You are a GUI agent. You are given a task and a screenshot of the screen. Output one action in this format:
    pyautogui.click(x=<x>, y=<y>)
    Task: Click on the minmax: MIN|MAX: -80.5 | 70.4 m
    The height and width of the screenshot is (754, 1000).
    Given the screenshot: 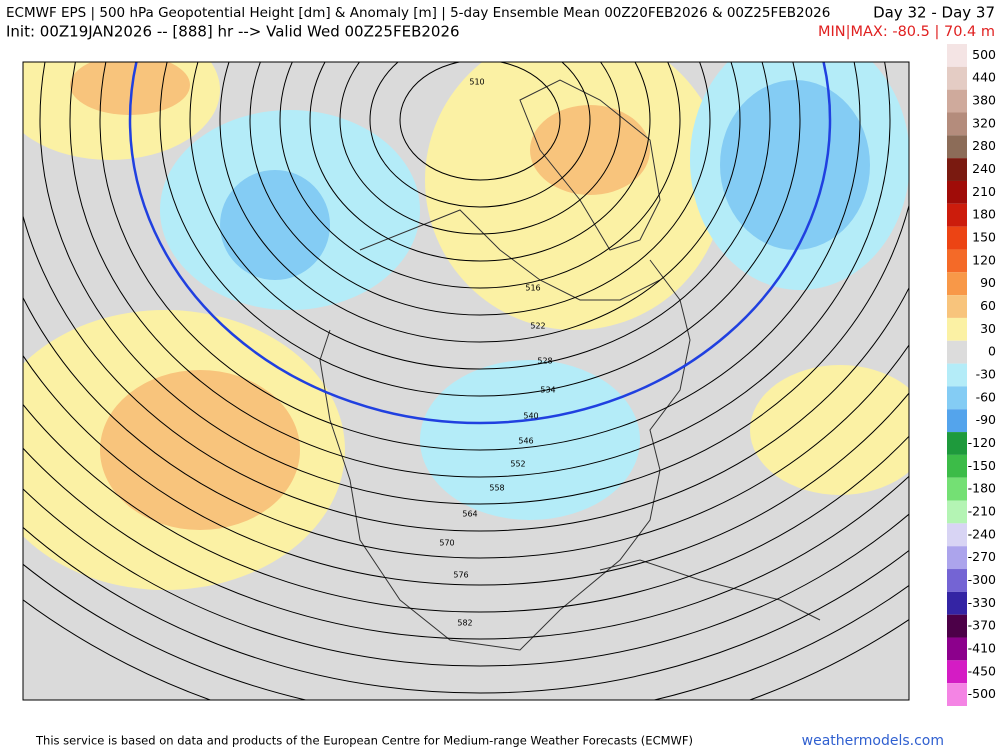 What is the action you would take?
    pyautogui.click(x=906, y=32)
    